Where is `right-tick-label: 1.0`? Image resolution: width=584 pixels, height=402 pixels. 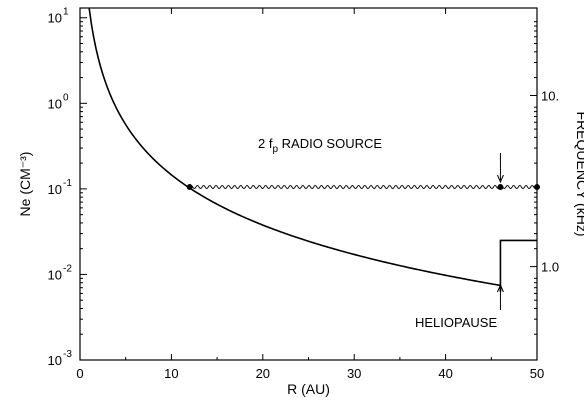
right-tick-label: 1.0 is located at coordinates (550, 267).